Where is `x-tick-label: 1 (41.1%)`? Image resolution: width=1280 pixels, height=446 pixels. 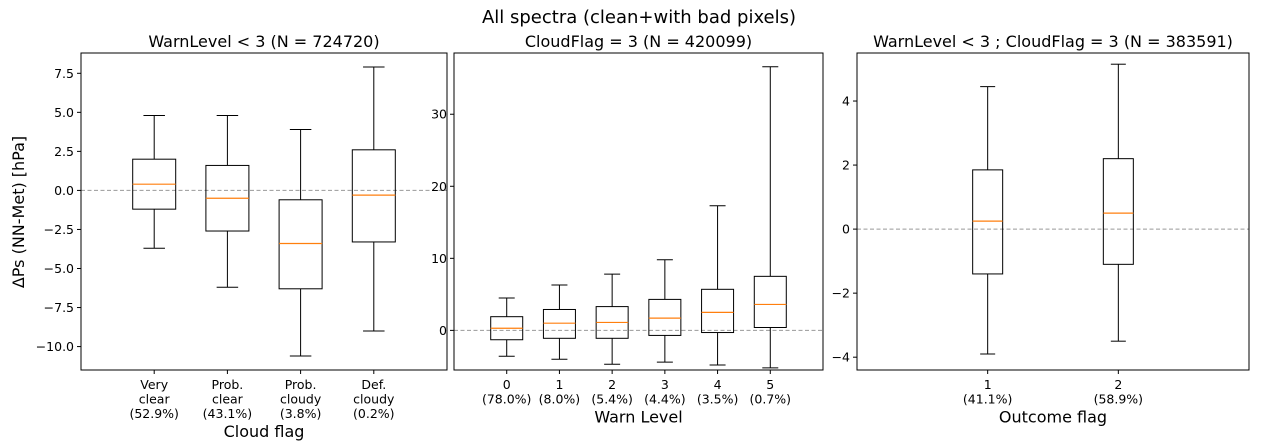
x-tick-label: 1 (41.1%) is located at coordinates (987, 392).